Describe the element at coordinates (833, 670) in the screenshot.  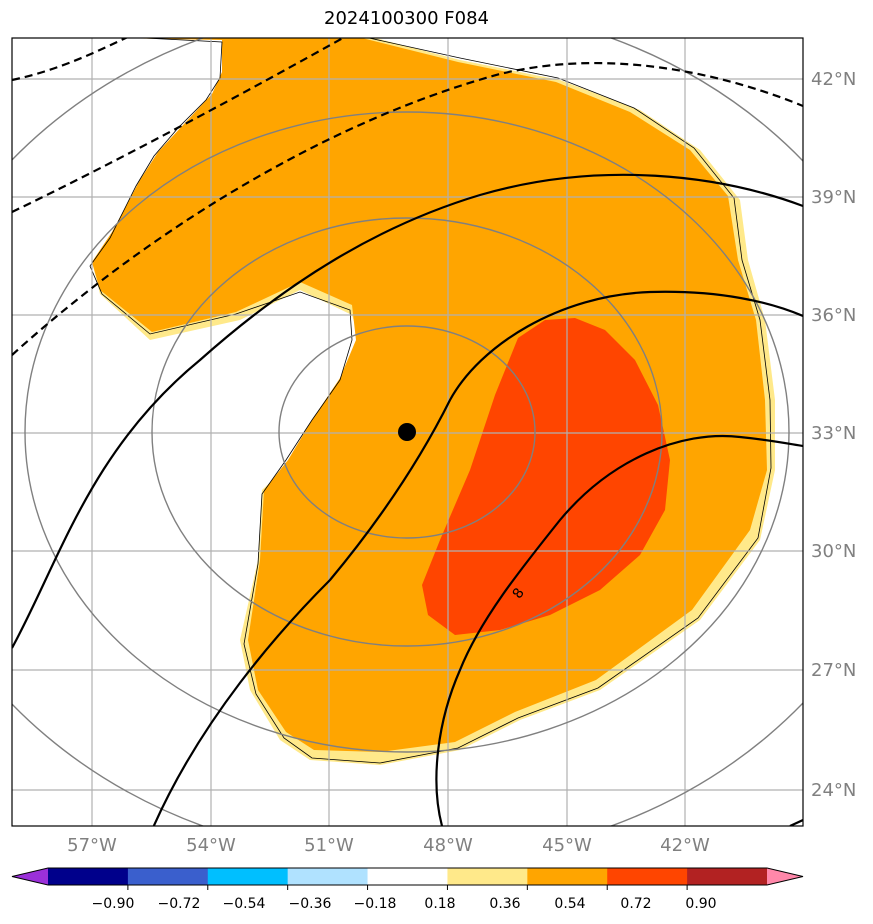
I see `lat-label: 27°N` at that location.